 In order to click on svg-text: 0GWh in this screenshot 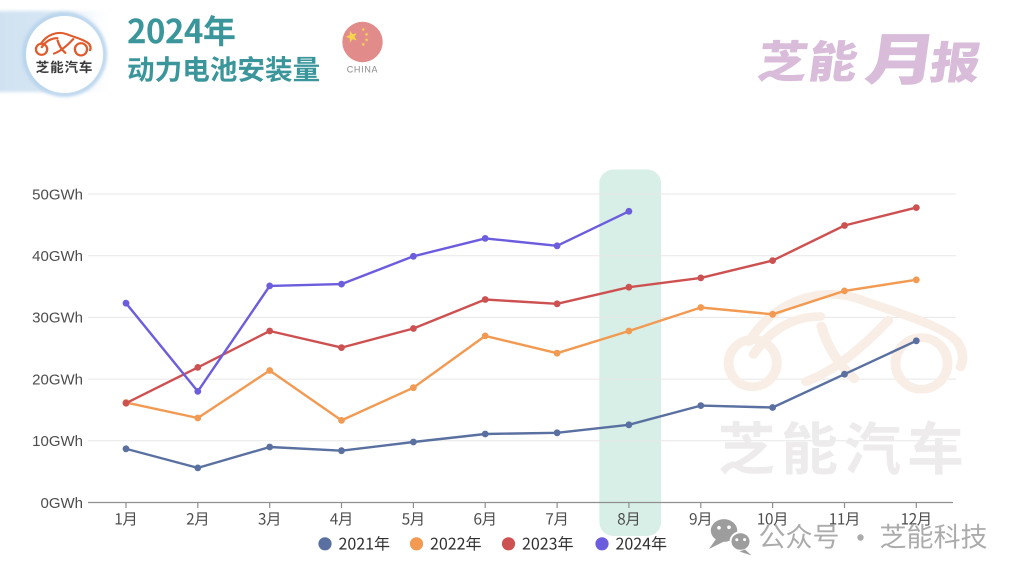, I will do `click(61, 503)`.